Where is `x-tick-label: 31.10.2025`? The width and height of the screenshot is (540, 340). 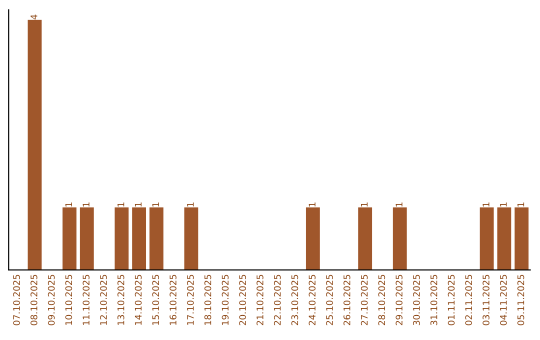 x-tick-label: 31.10.2025 is located at coordinates (434, 300).